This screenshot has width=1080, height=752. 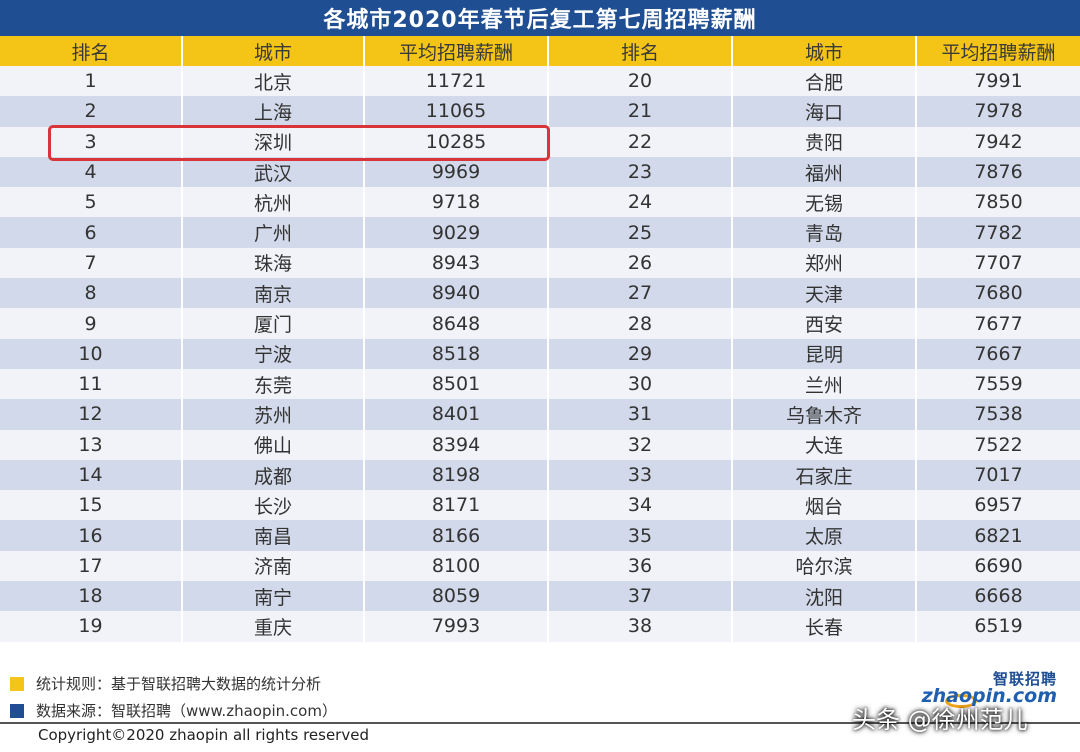 I want to click on table-row: 1 北京 11721 20 合肥 7991, so click(x=540, y=81).